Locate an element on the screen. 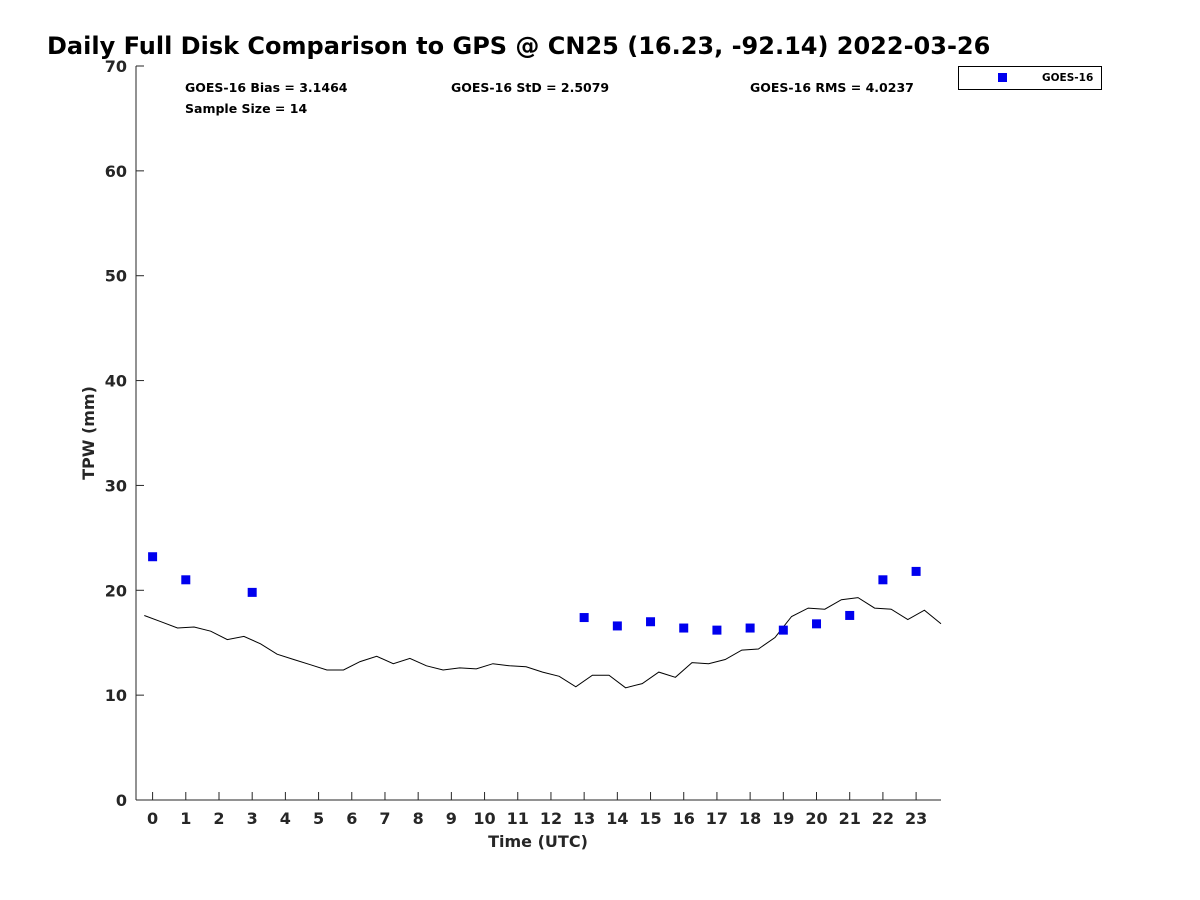 This screenshot has width=1200, height=900. y-tick-label: 30 is located at coordinates (116, 485).